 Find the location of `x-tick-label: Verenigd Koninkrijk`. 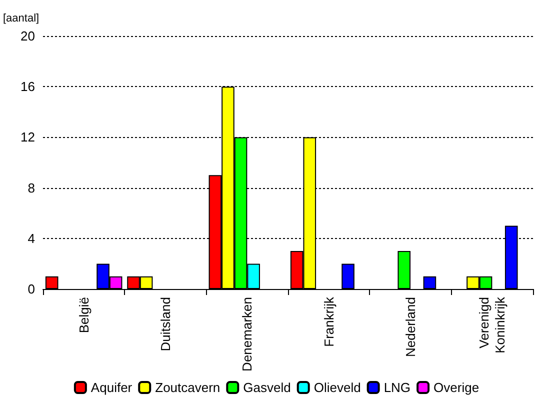

x-tick-label: Verenigd Koninkrijk is located at coordinates (492, 325).